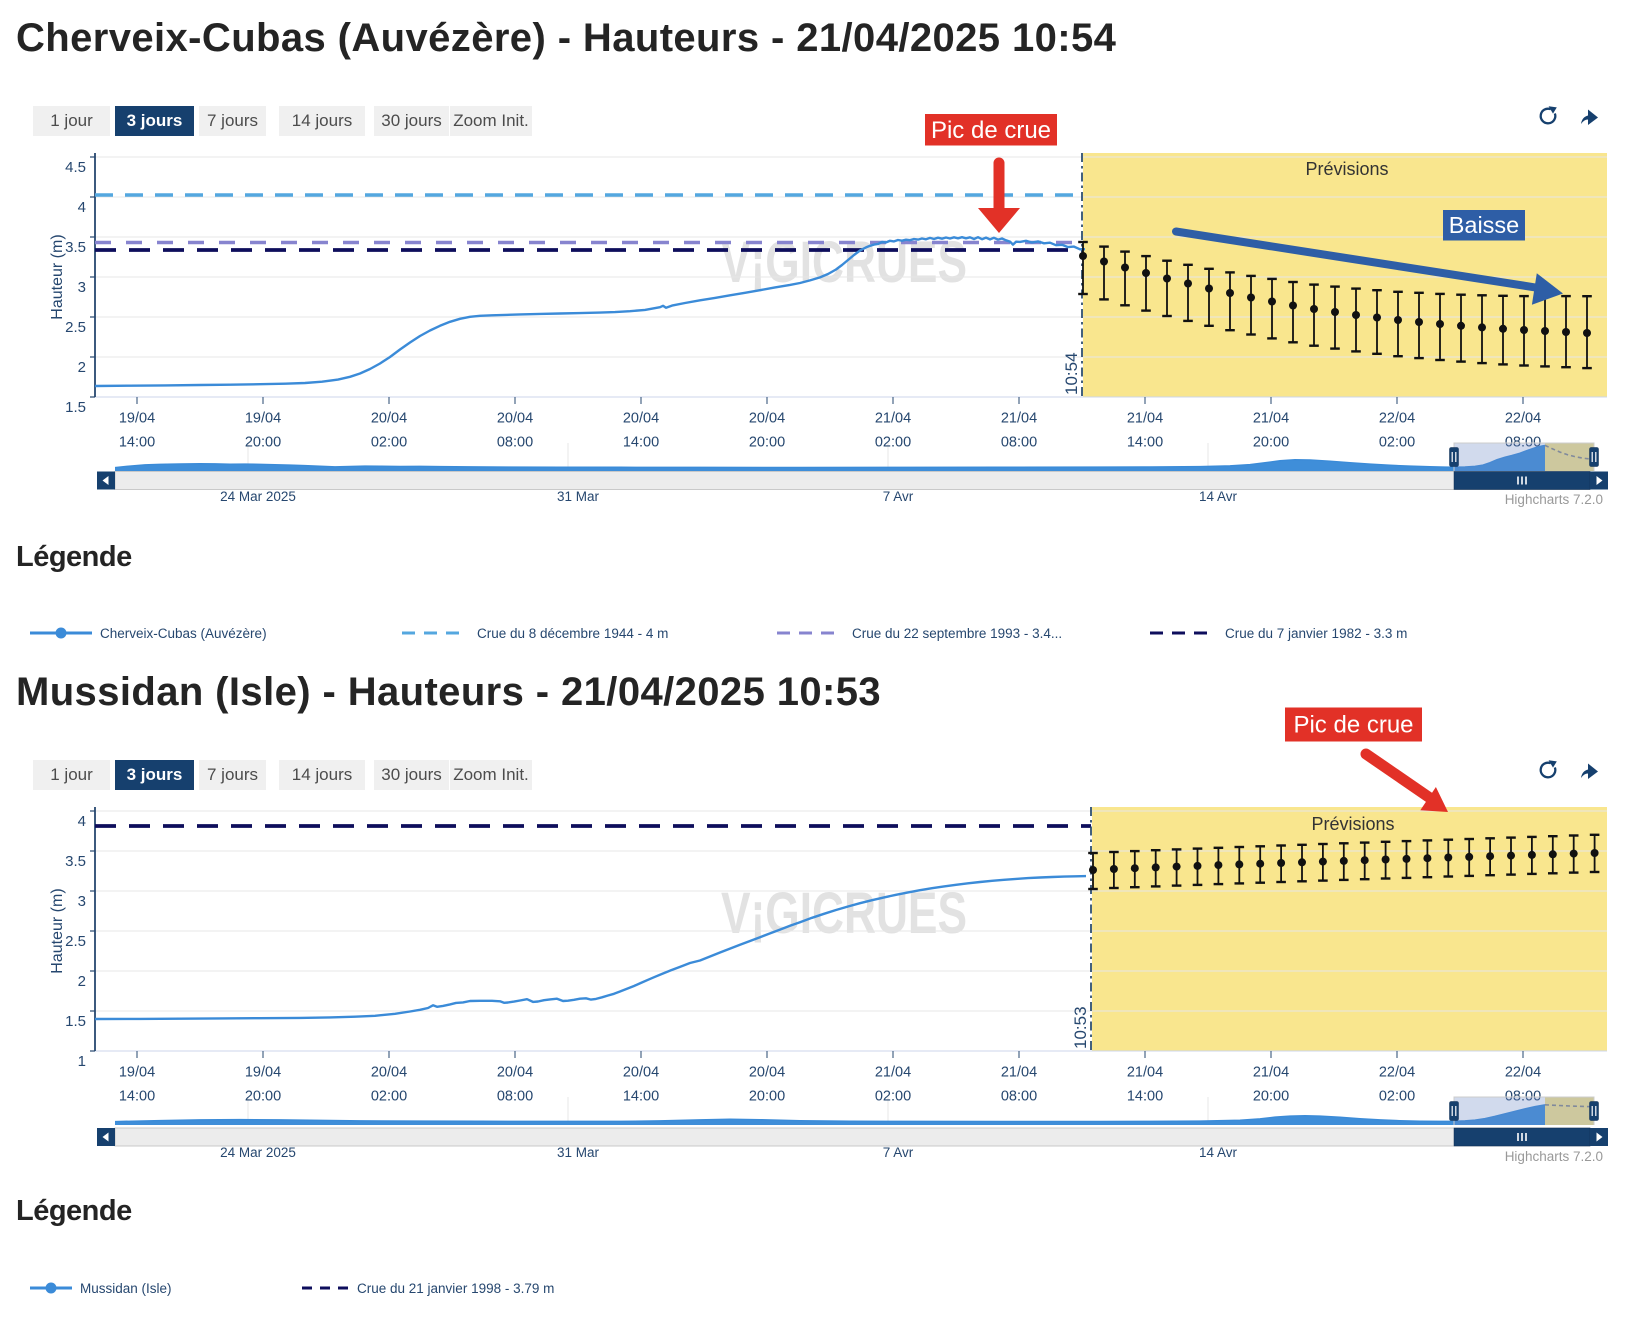  I want to click on svg-text:Crue du 21 janvier 1998 - 3.79: Crue du 21 janvier 1998 - 3.79 m, so click(455, 1288).